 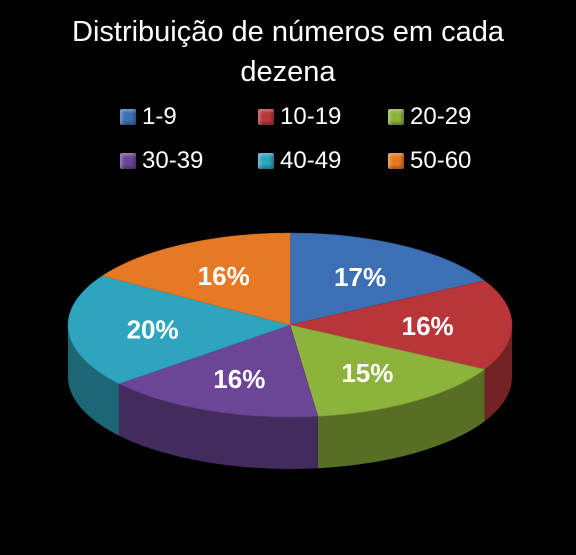 What do you see at coordinates (288, 72) in the screenshot?
I see `chart-title-line-2: dezena` at bounding box center [288, 72].